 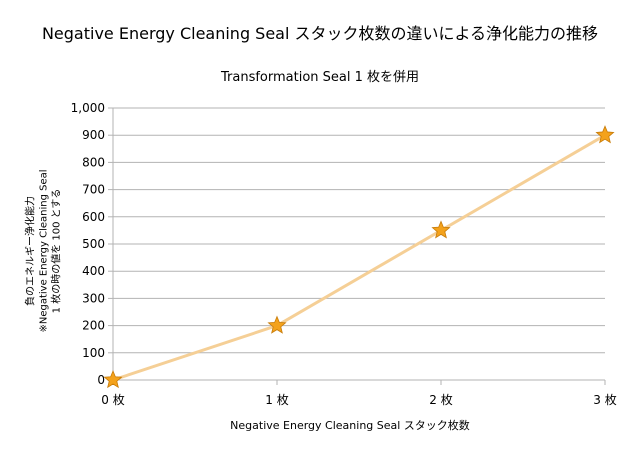 What do you see at coordinates (93, 135) in the screenshot?
I see `y-tick-label: 900` at bounding box center [93, 135].